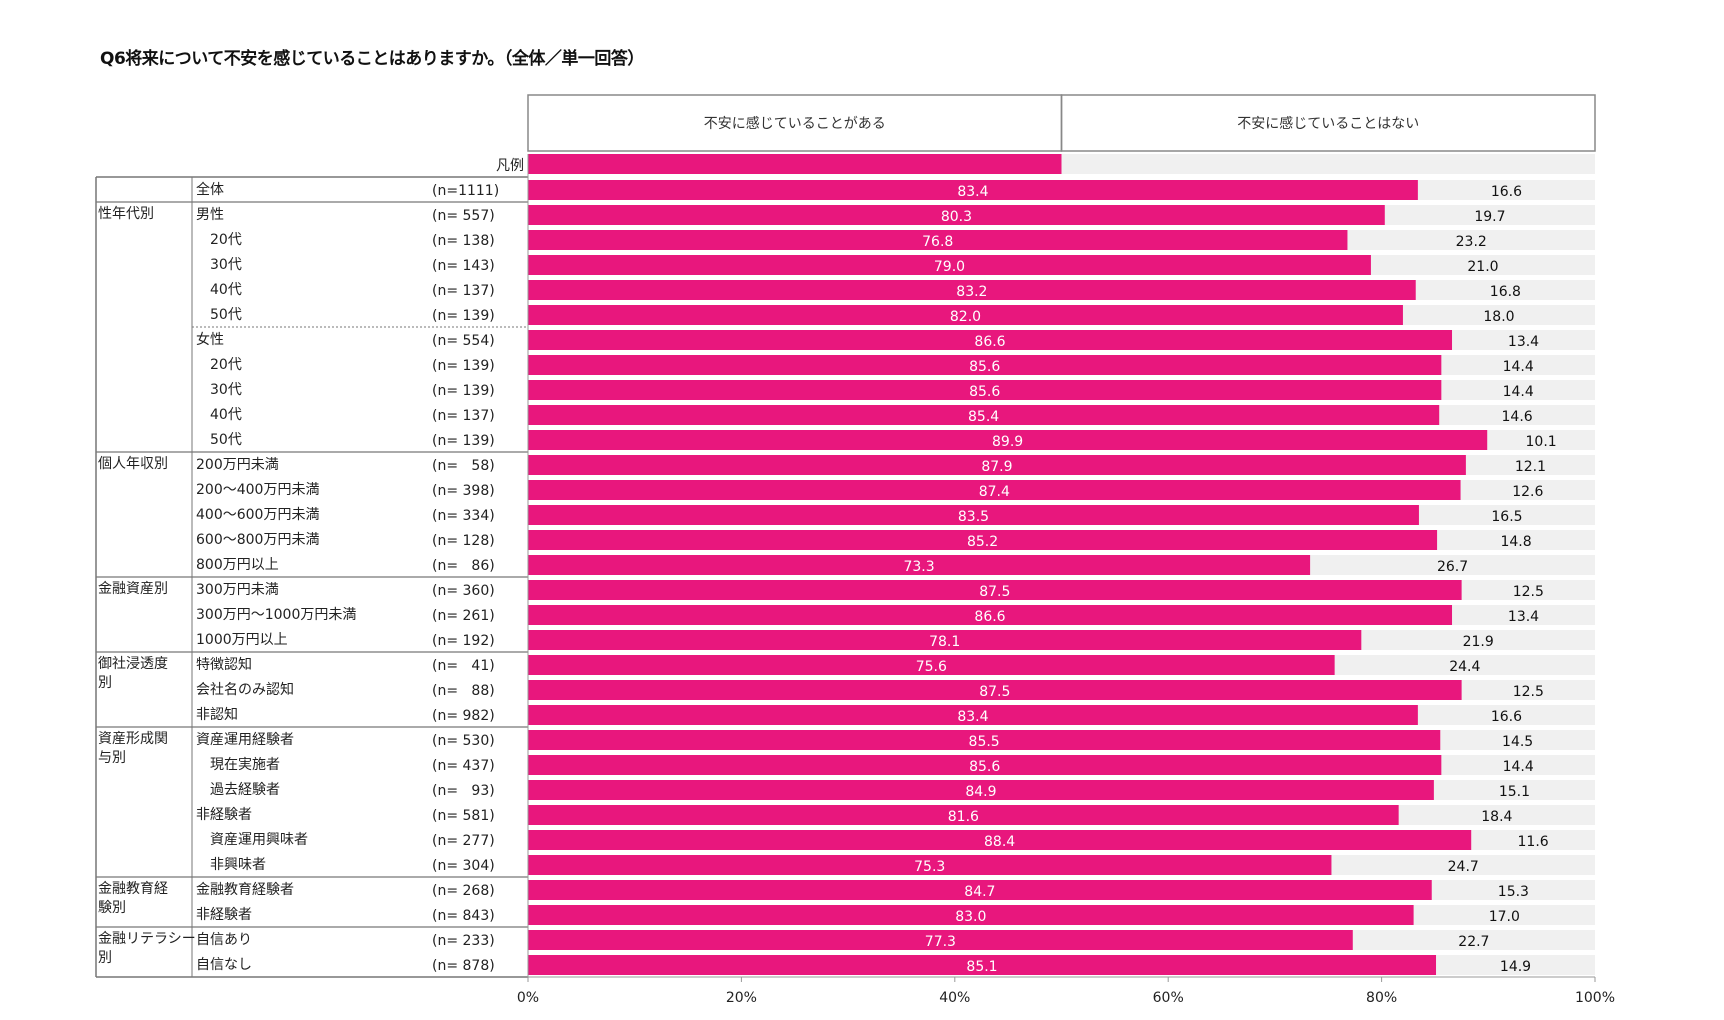 This screenshot has width=1724, height=1020. Describe the element at coordinates (463, 666) in the screenshot. I see `row-n: (n= 41)` at that location.